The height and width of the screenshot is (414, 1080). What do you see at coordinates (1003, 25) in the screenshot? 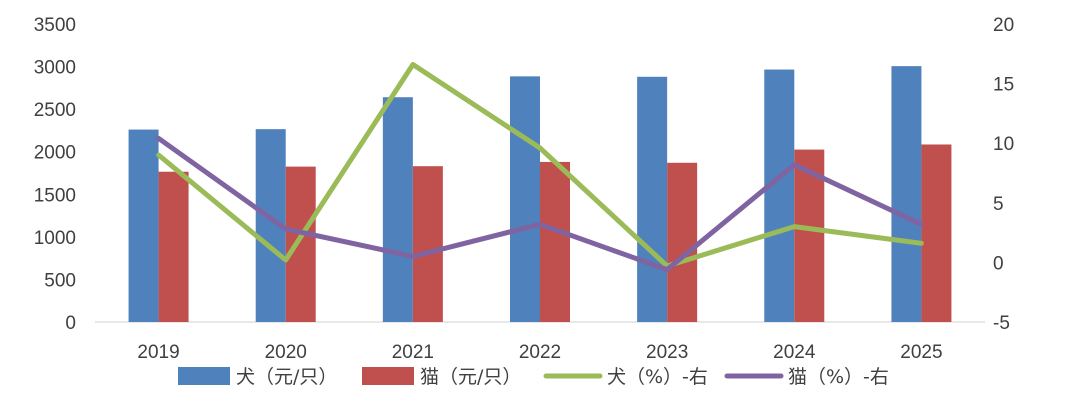
I see `y-right-tick-label: 20` at bounding box center [1003, 25].